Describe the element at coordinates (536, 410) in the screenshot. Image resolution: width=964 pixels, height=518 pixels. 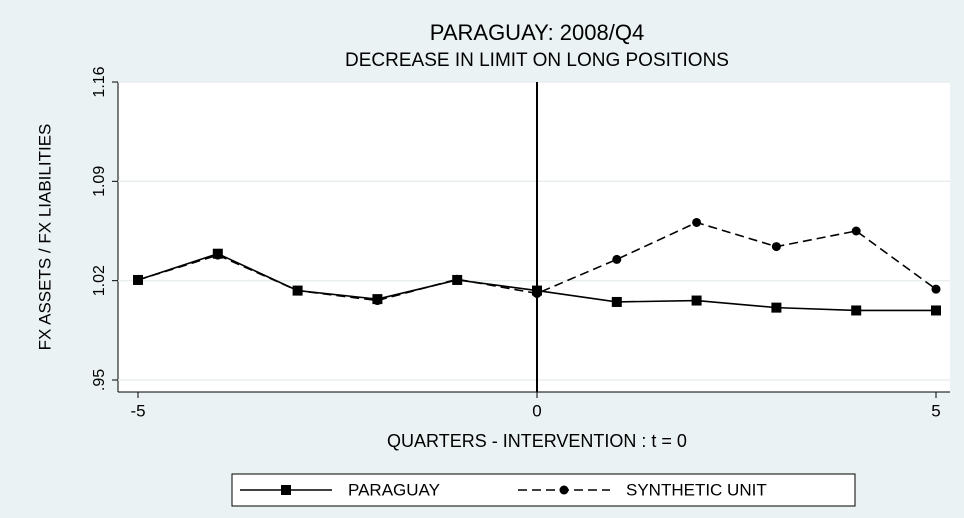
I see `x-tick-label: 0` at that location.